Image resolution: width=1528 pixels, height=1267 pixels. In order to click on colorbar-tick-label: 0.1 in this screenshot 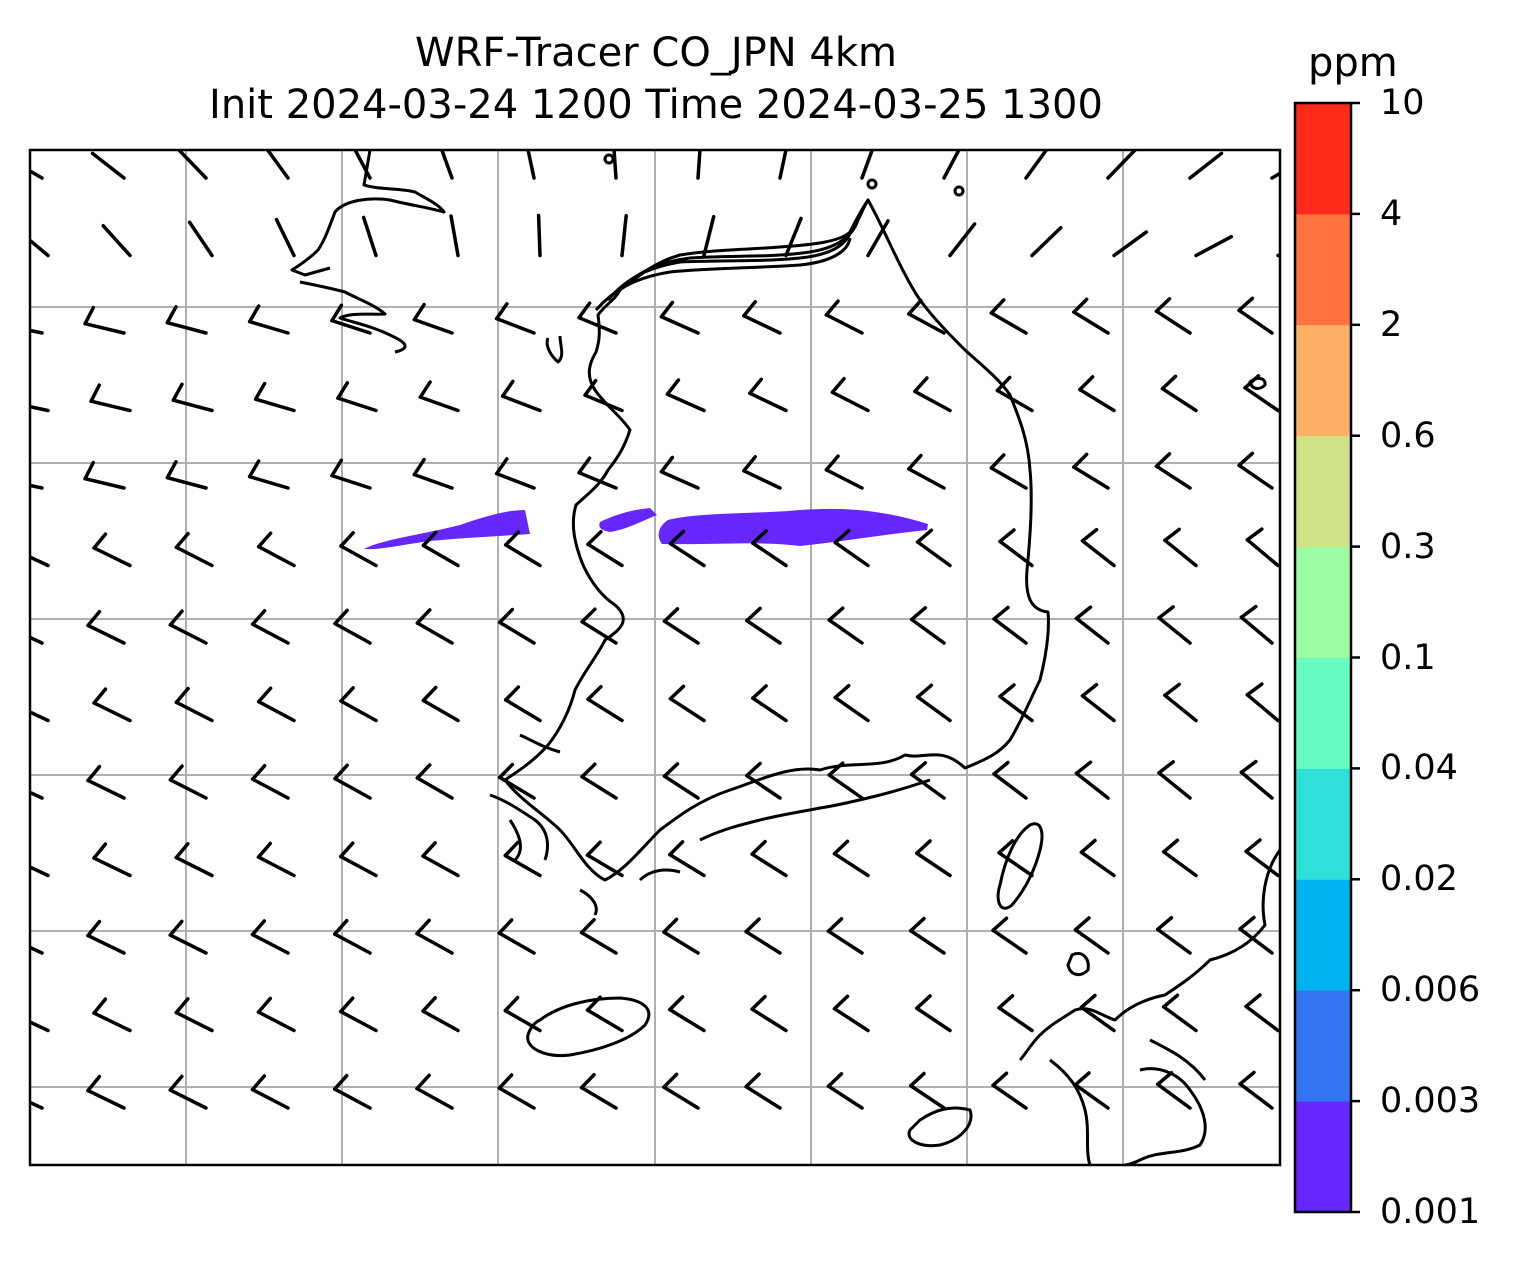, I will do `click(1408, 657)`.